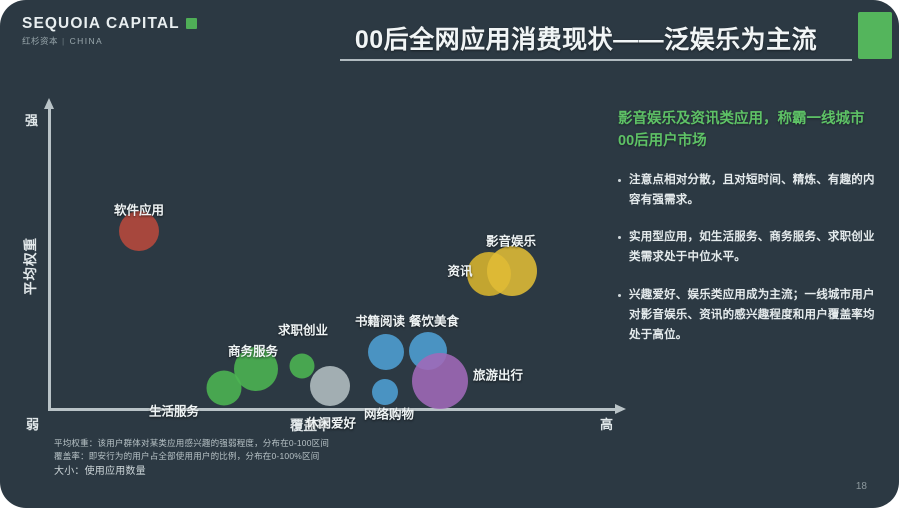 This screenshot has height=508, width=899. I want to click on bubble-label-影音娱乐: 影音娱乐, so click(511, 241).